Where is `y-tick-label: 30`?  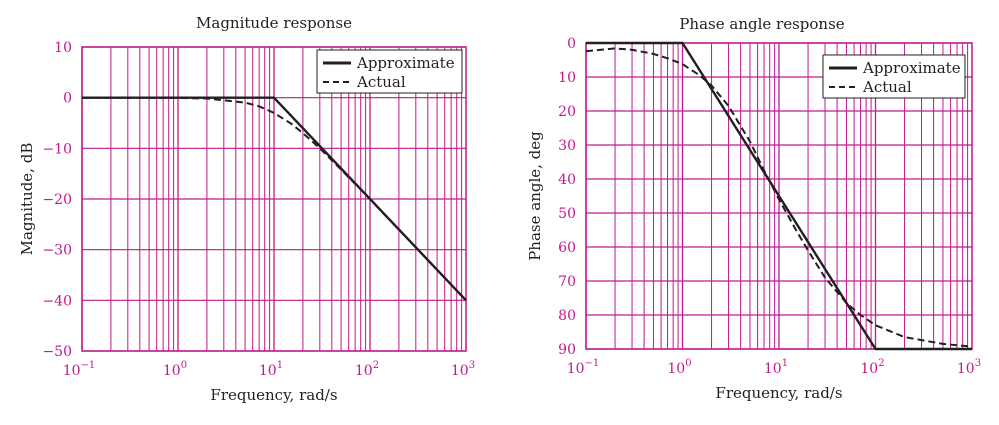
y-tick-label: 30 is located at coordinates (567, 146).